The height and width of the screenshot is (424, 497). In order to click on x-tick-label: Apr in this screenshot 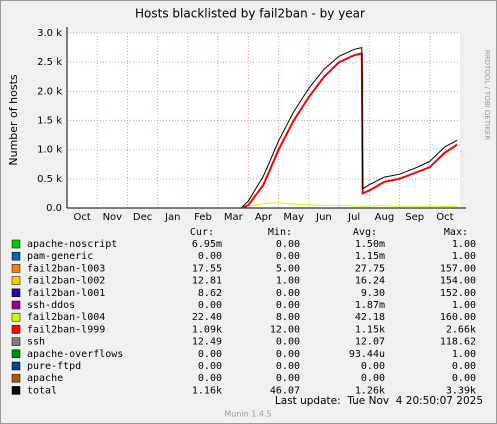, I will do `click(264, 217)`.